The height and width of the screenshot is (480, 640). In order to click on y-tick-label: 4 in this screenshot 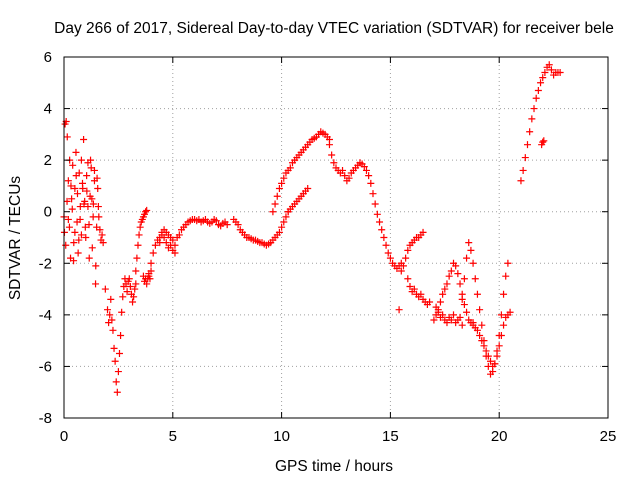, I will do `click(48, 109)`.